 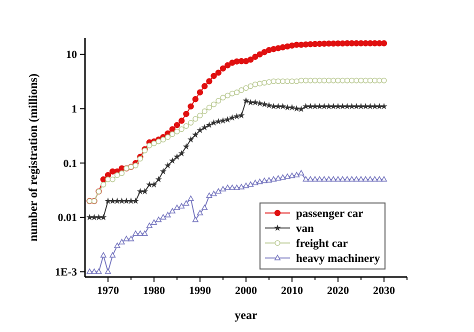 I want to click on y-axis-title: number of registration (millions), so click(x=33, y=158).